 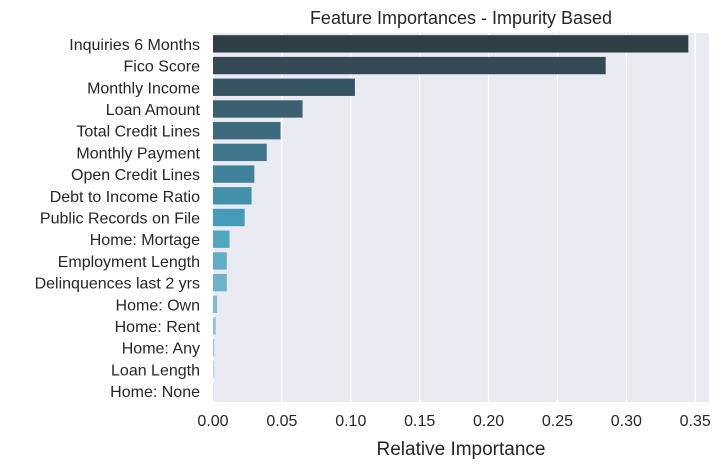 I want to click on y-tick-label: Open Credit Lines, so click(x=135, y=175).